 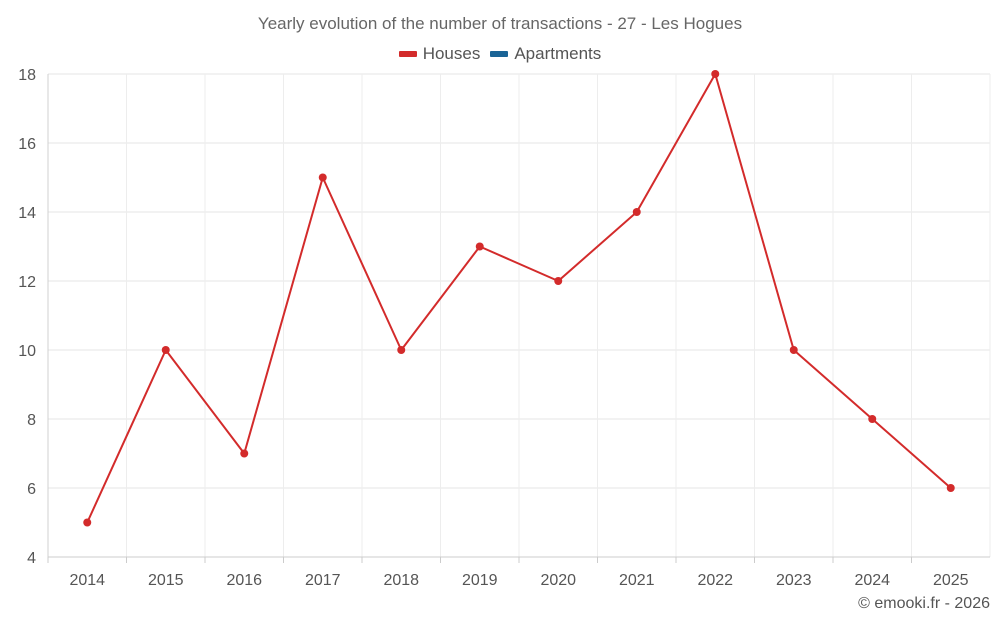 What do you see at coordinates (27, 213) in the screenshot?
I see `y-tick-label: 14` at bounding box center [27, 213].